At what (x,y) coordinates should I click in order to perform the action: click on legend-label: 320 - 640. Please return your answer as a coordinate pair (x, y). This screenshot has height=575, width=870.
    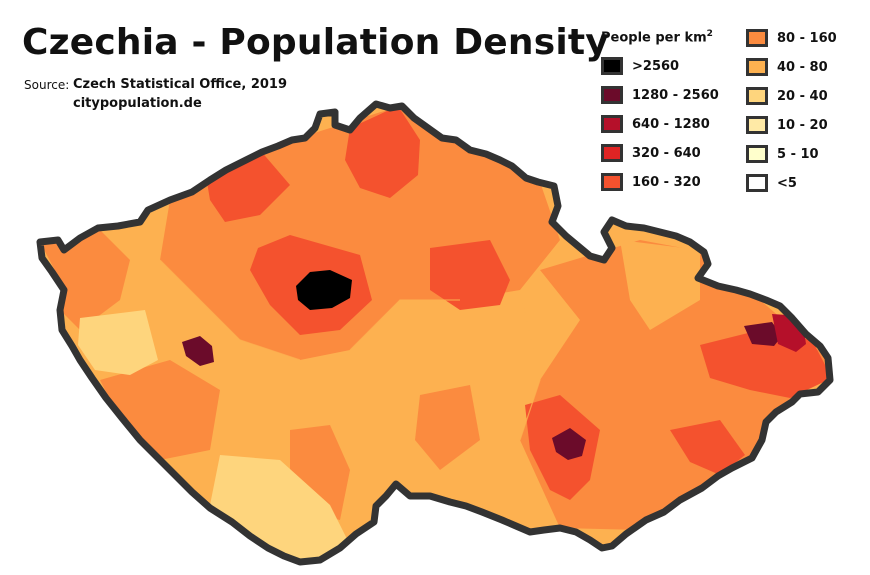
    Looking at the image, I should click on (666, 153).